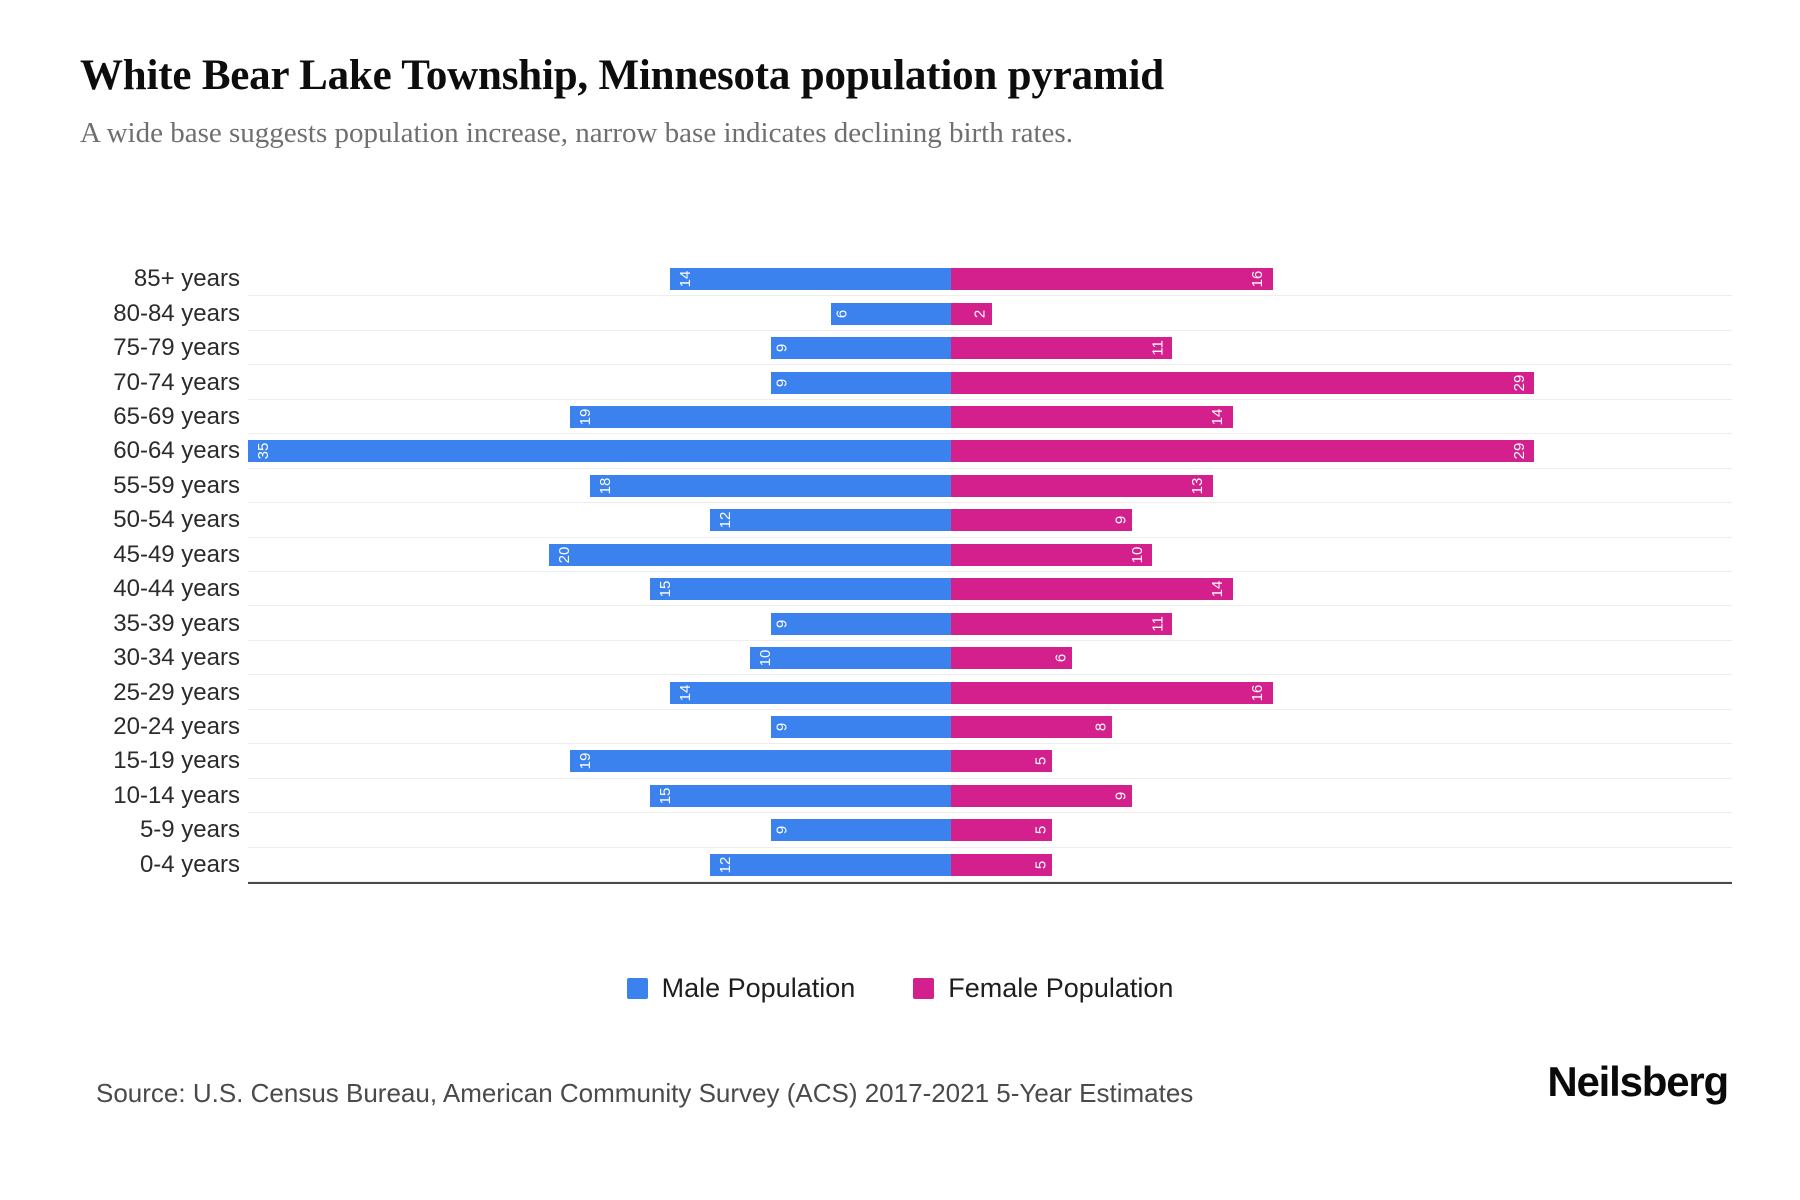  What do you see at coordinates (740, 988) in the screenshot?
I see `legend-item-male: Male Population` at bounding box center [740, 988].